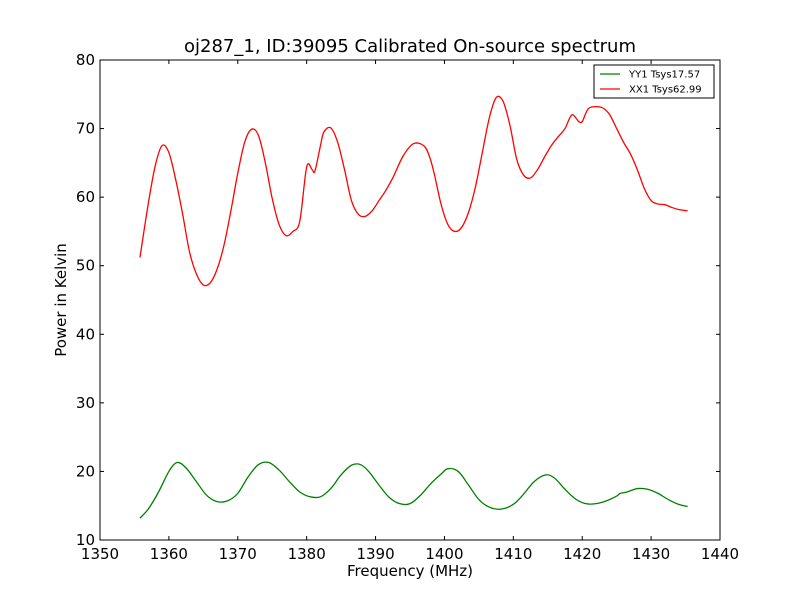 Image resolution: width=800 pixels, height=600 pixels. What do you see at coordinates (513, 554) in the screenshot?
I see `x-tick-label: 1410` at bounding box center [513, 554].